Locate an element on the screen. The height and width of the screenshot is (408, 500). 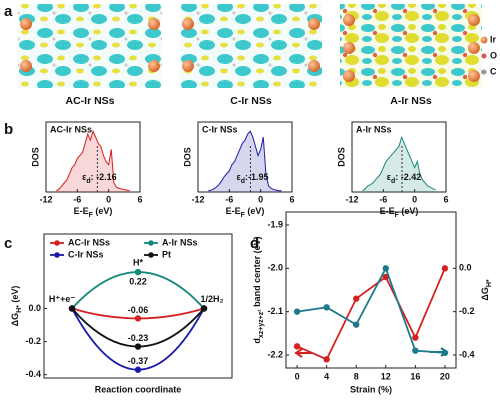
y2-axis-label: ΔGH* is located at coordinates (486, 290).